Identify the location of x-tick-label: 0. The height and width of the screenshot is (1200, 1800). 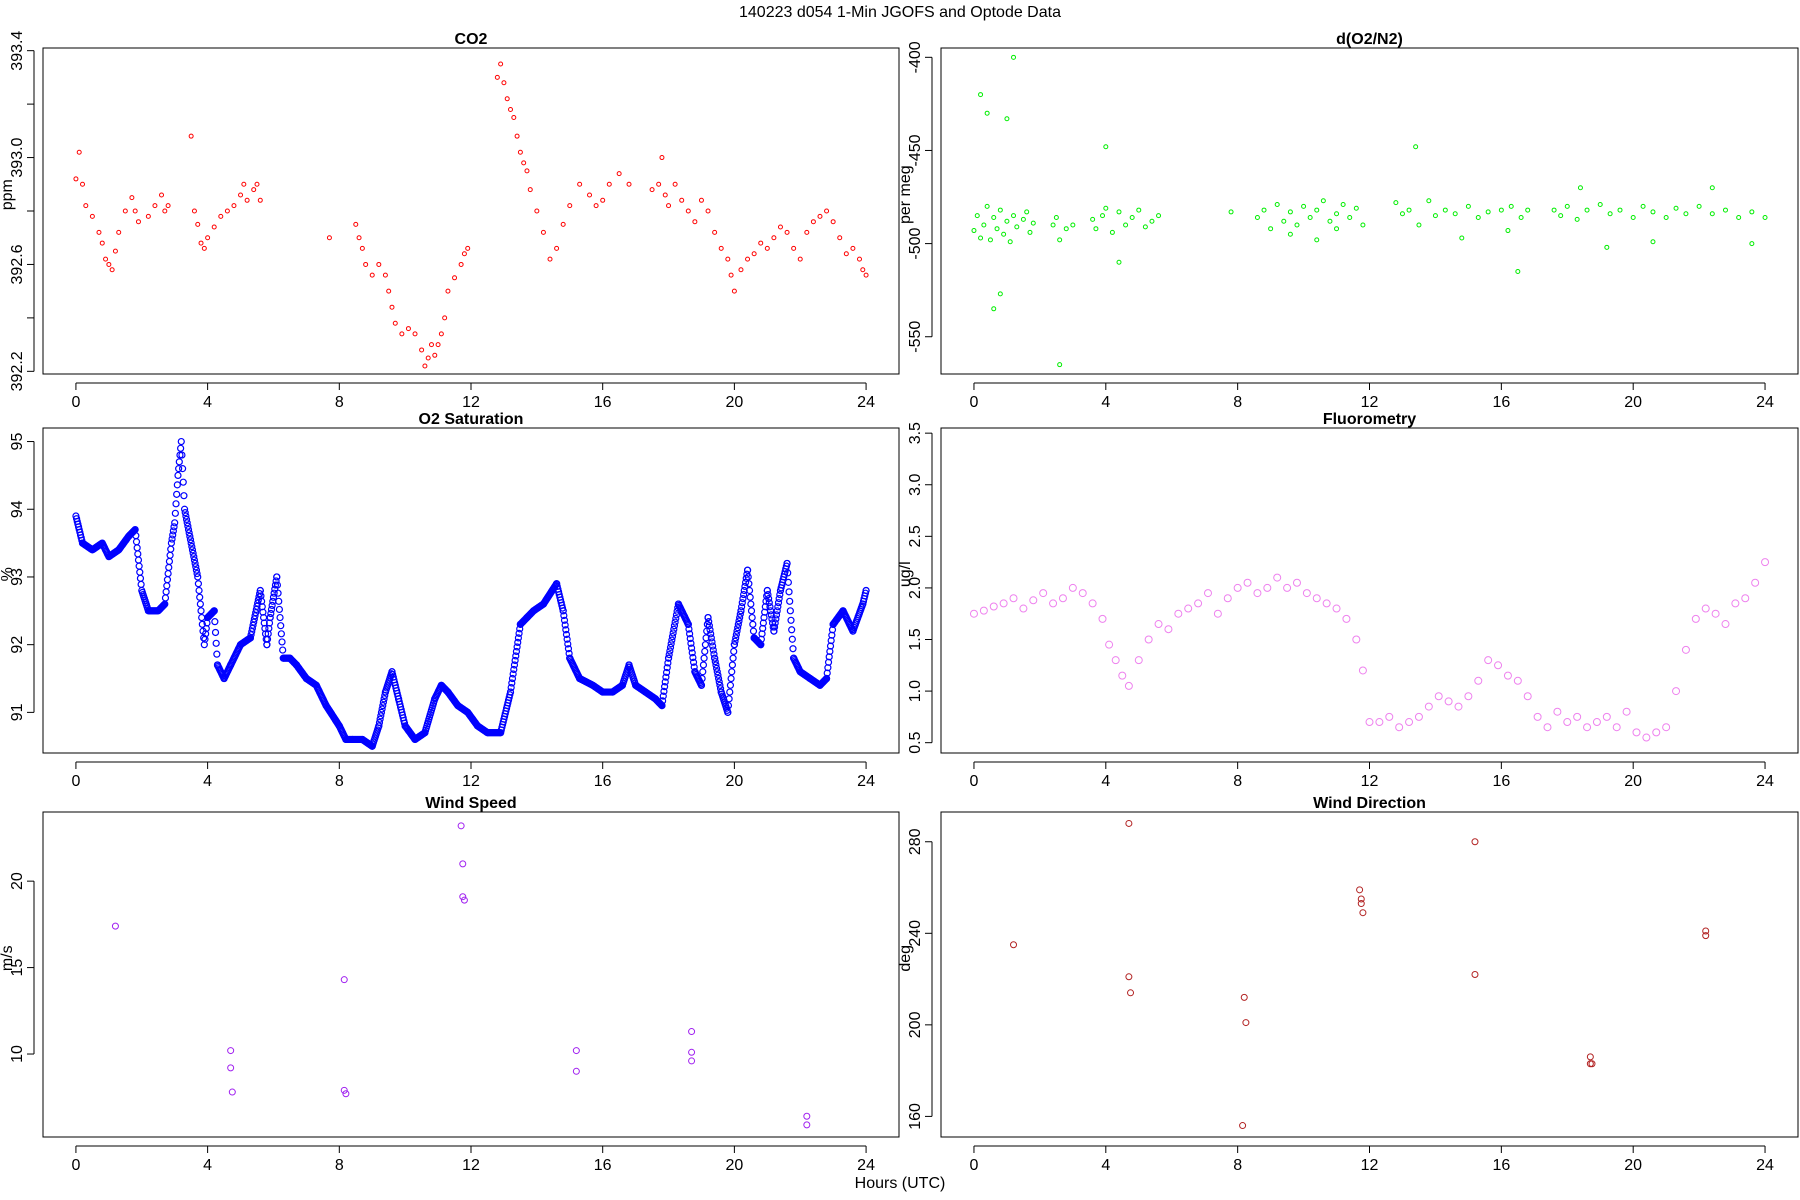
(75, 781).